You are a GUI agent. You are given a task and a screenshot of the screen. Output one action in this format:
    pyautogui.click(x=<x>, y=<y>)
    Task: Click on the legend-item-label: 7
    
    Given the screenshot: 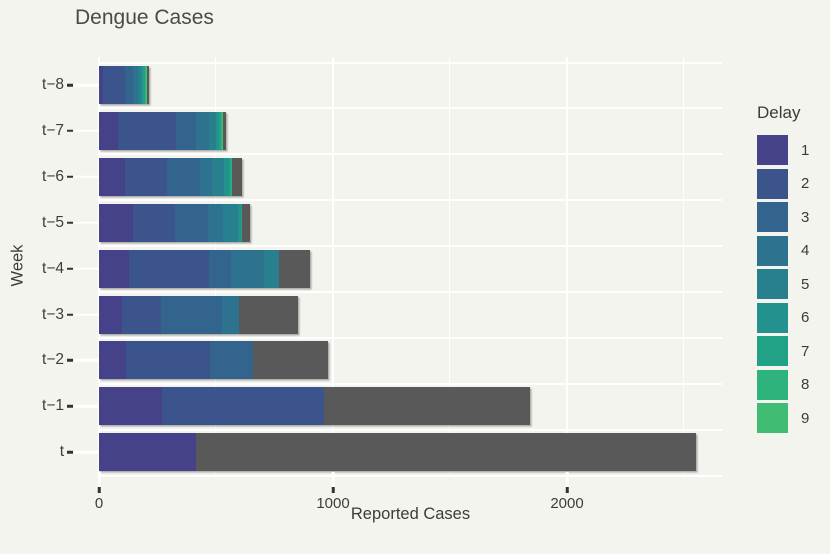 What is the action you would take?
    pyautogui.click(x=805, y=351)
    